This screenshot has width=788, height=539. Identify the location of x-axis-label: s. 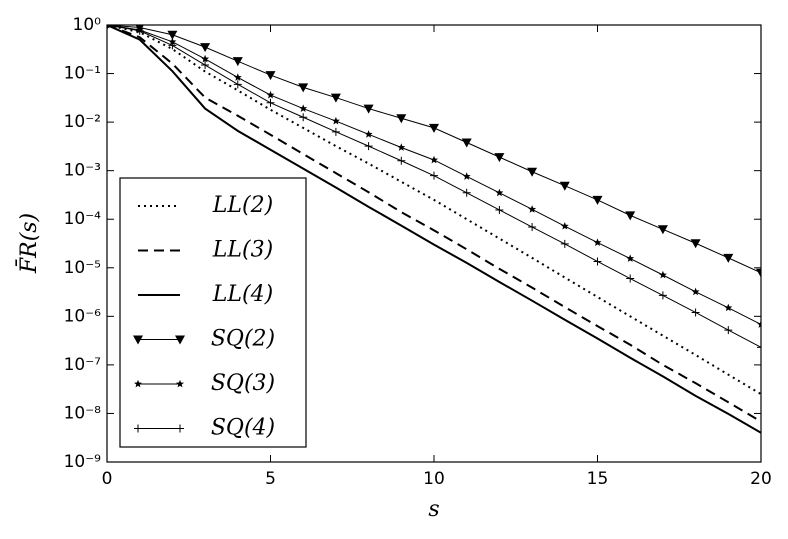
(433, 509).